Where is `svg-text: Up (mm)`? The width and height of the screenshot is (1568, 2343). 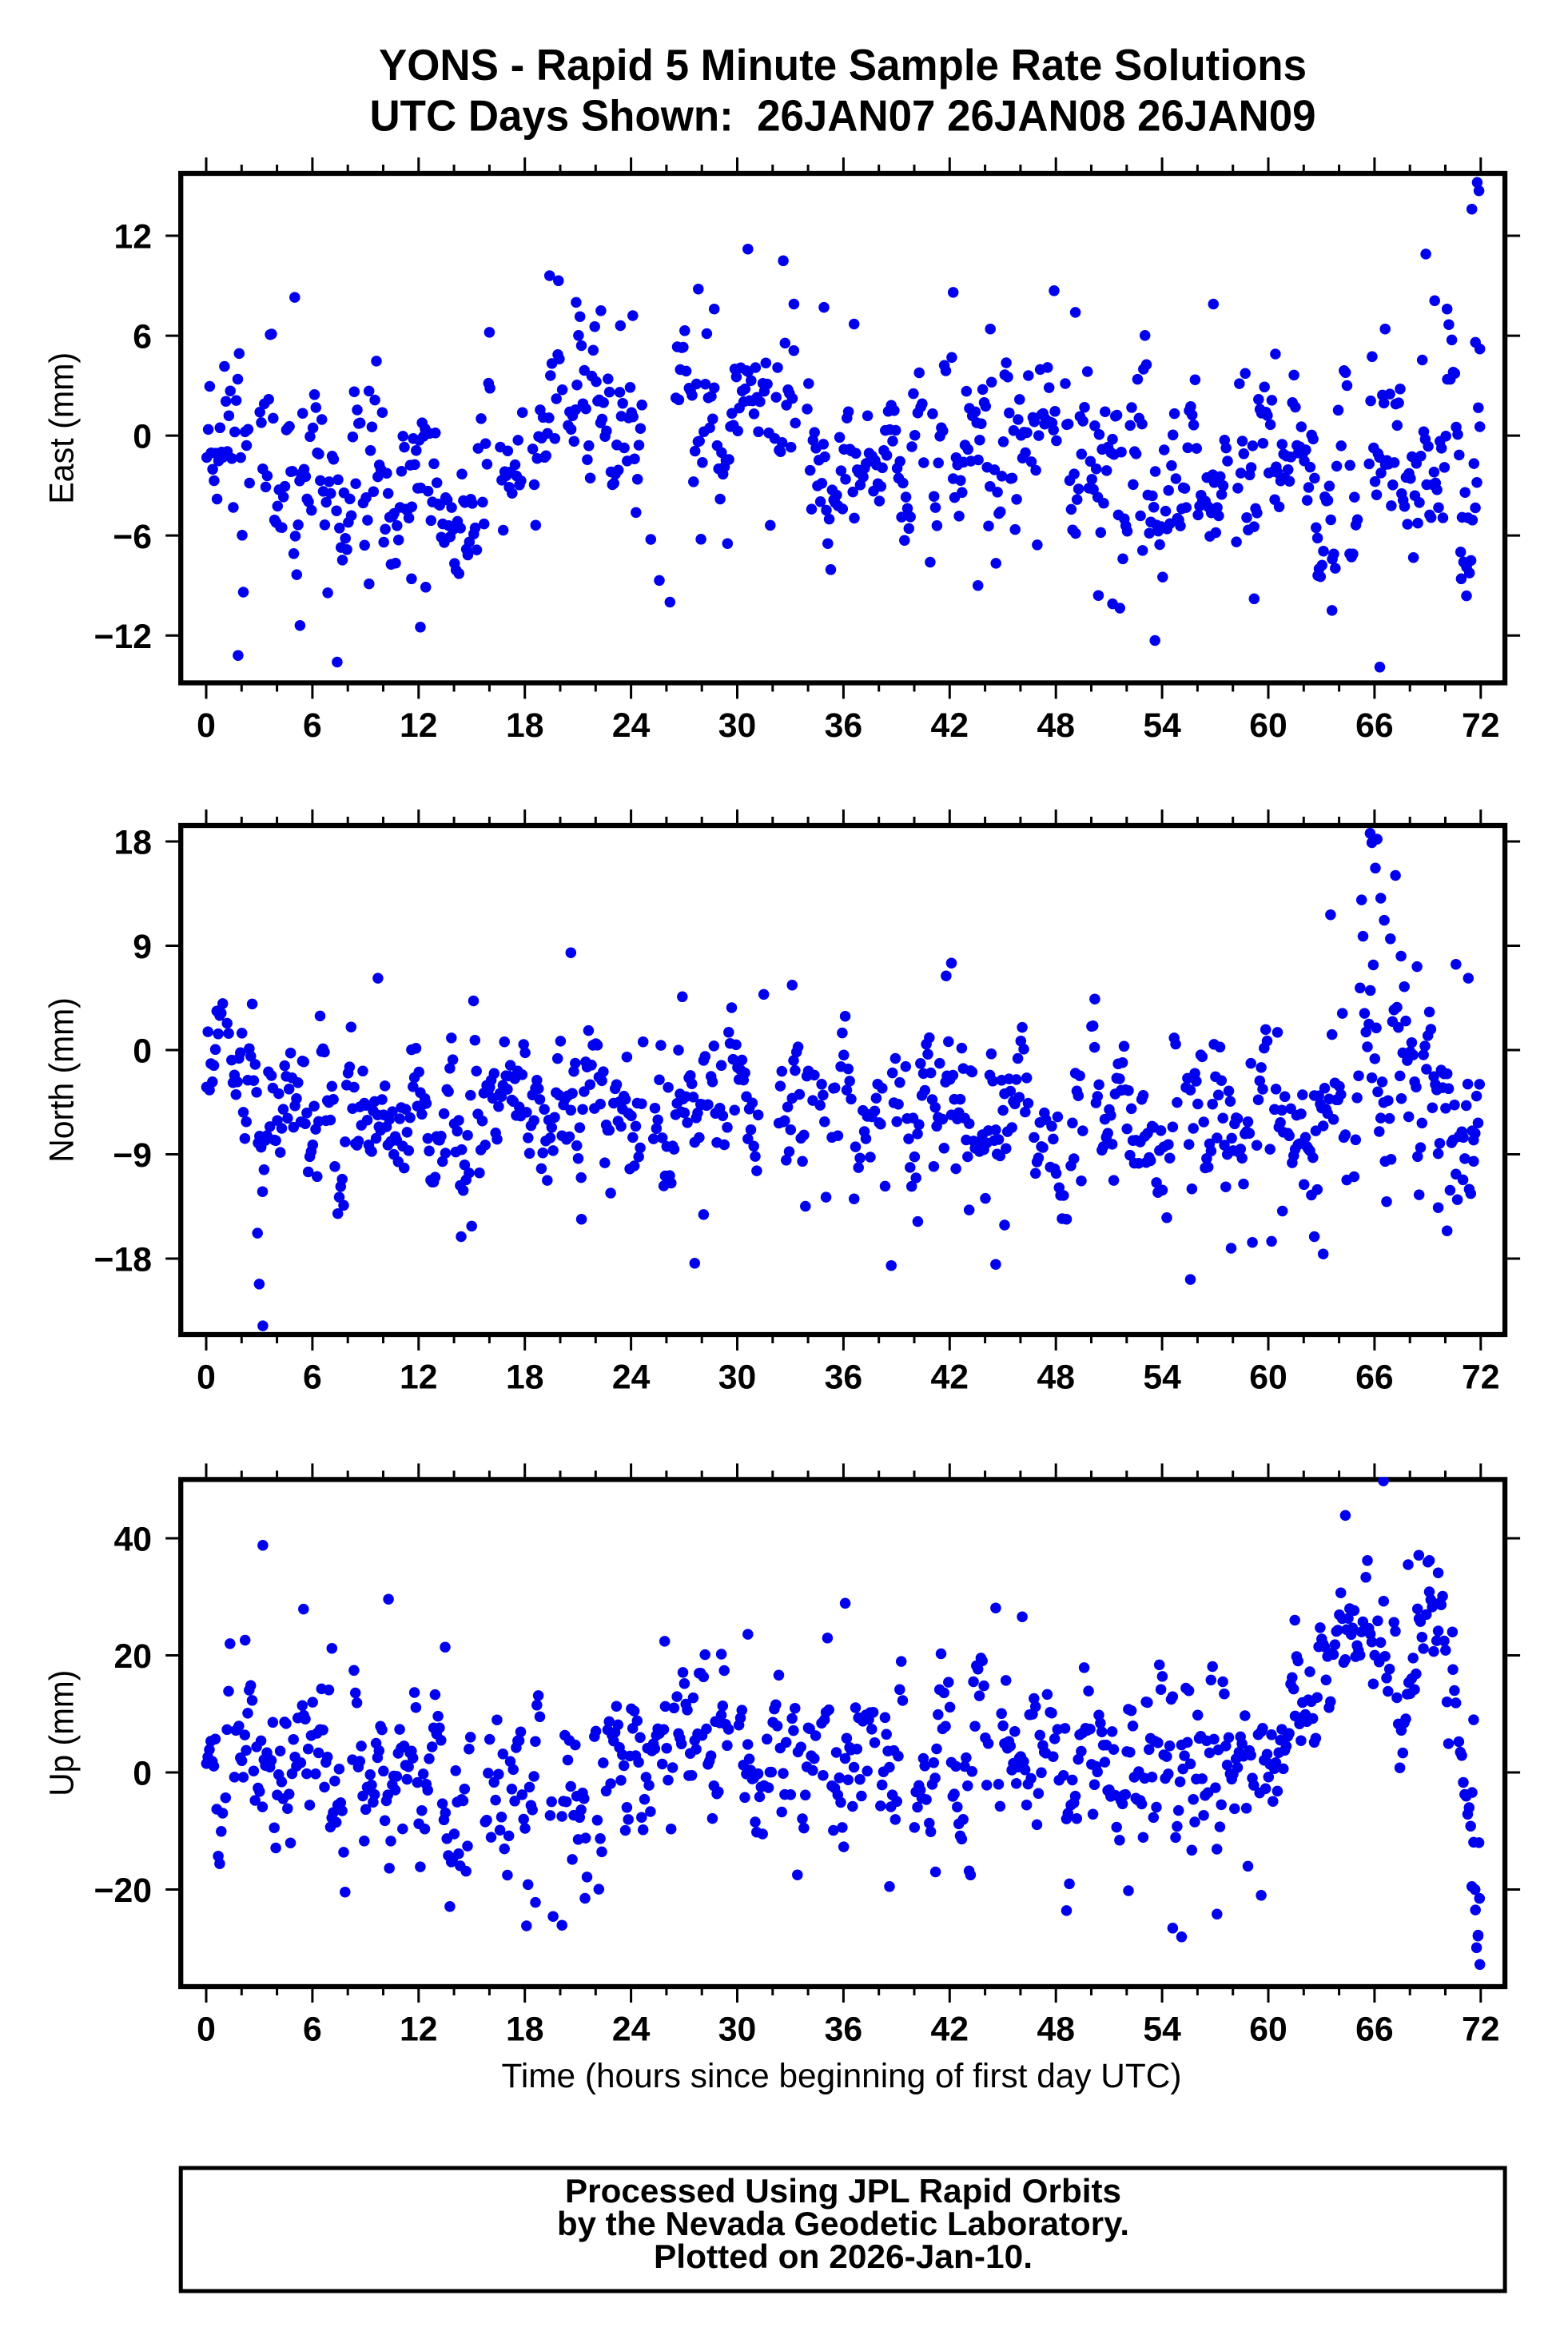
svg-text: Up (mm) is located at coordinates (62, 1733).